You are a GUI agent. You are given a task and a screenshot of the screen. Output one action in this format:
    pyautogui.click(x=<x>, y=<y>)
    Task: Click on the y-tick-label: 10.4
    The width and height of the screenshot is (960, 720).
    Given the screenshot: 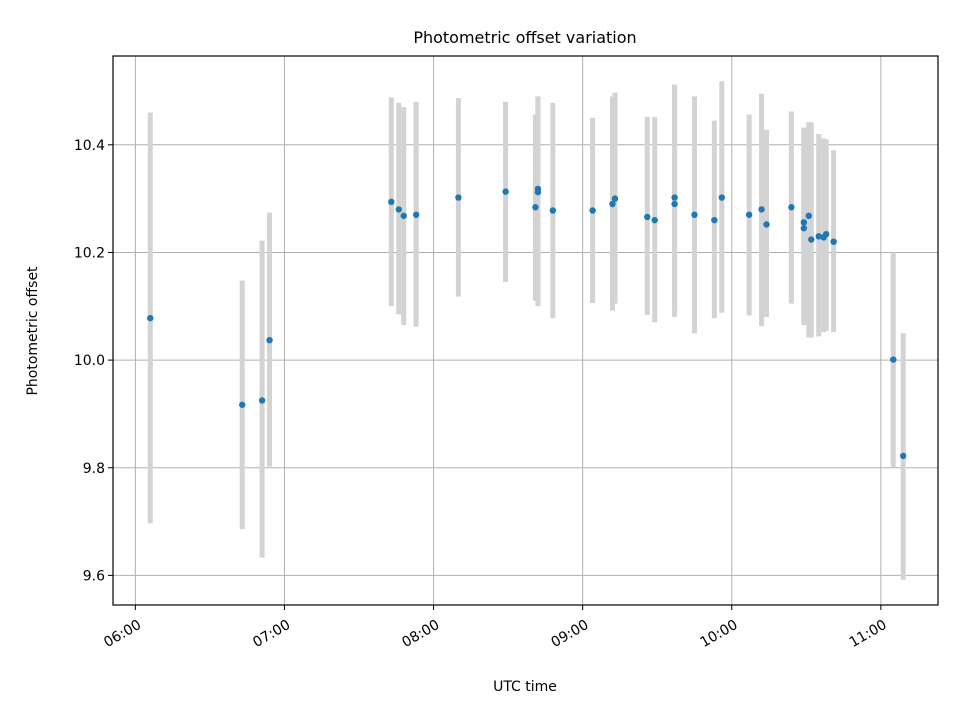 What is the action you would take?
    pyautogui.click(x=89, y=146)
    